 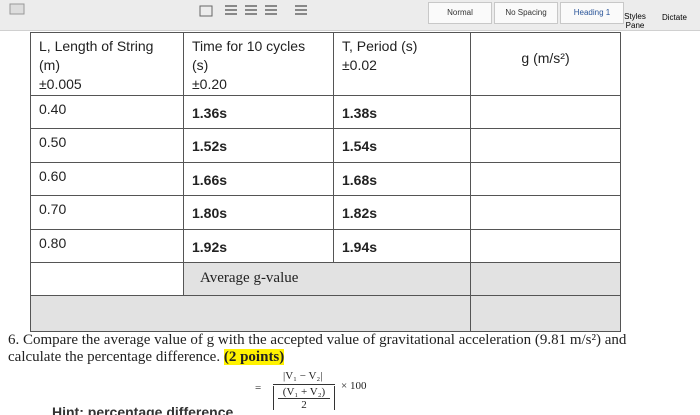 I want to click on average-label: Average g-value, so click(x=327, y=279).